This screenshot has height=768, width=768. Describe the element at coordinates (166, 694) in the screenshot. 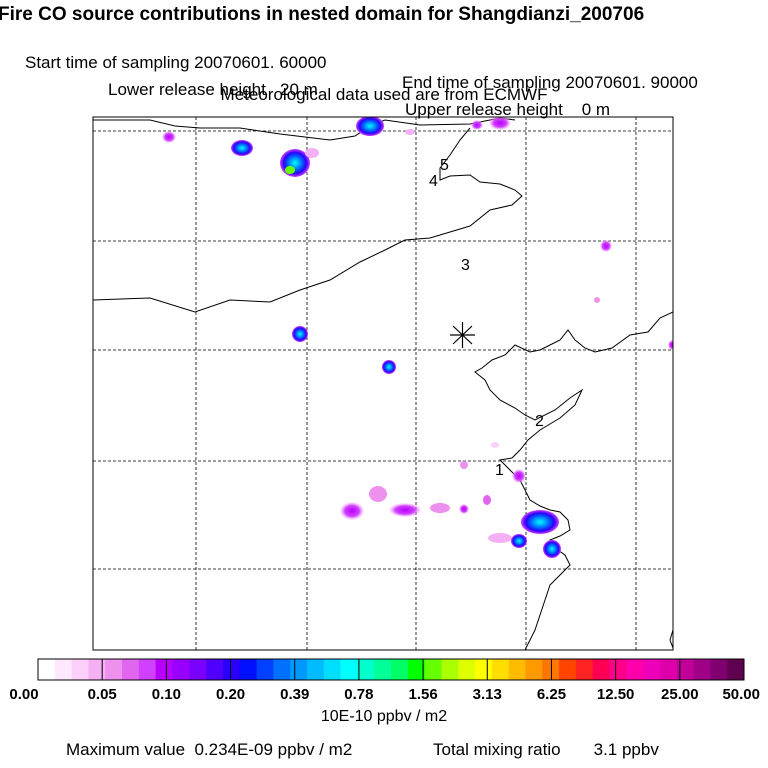

I see `colorbar-tick-label: 0.10` at that location.